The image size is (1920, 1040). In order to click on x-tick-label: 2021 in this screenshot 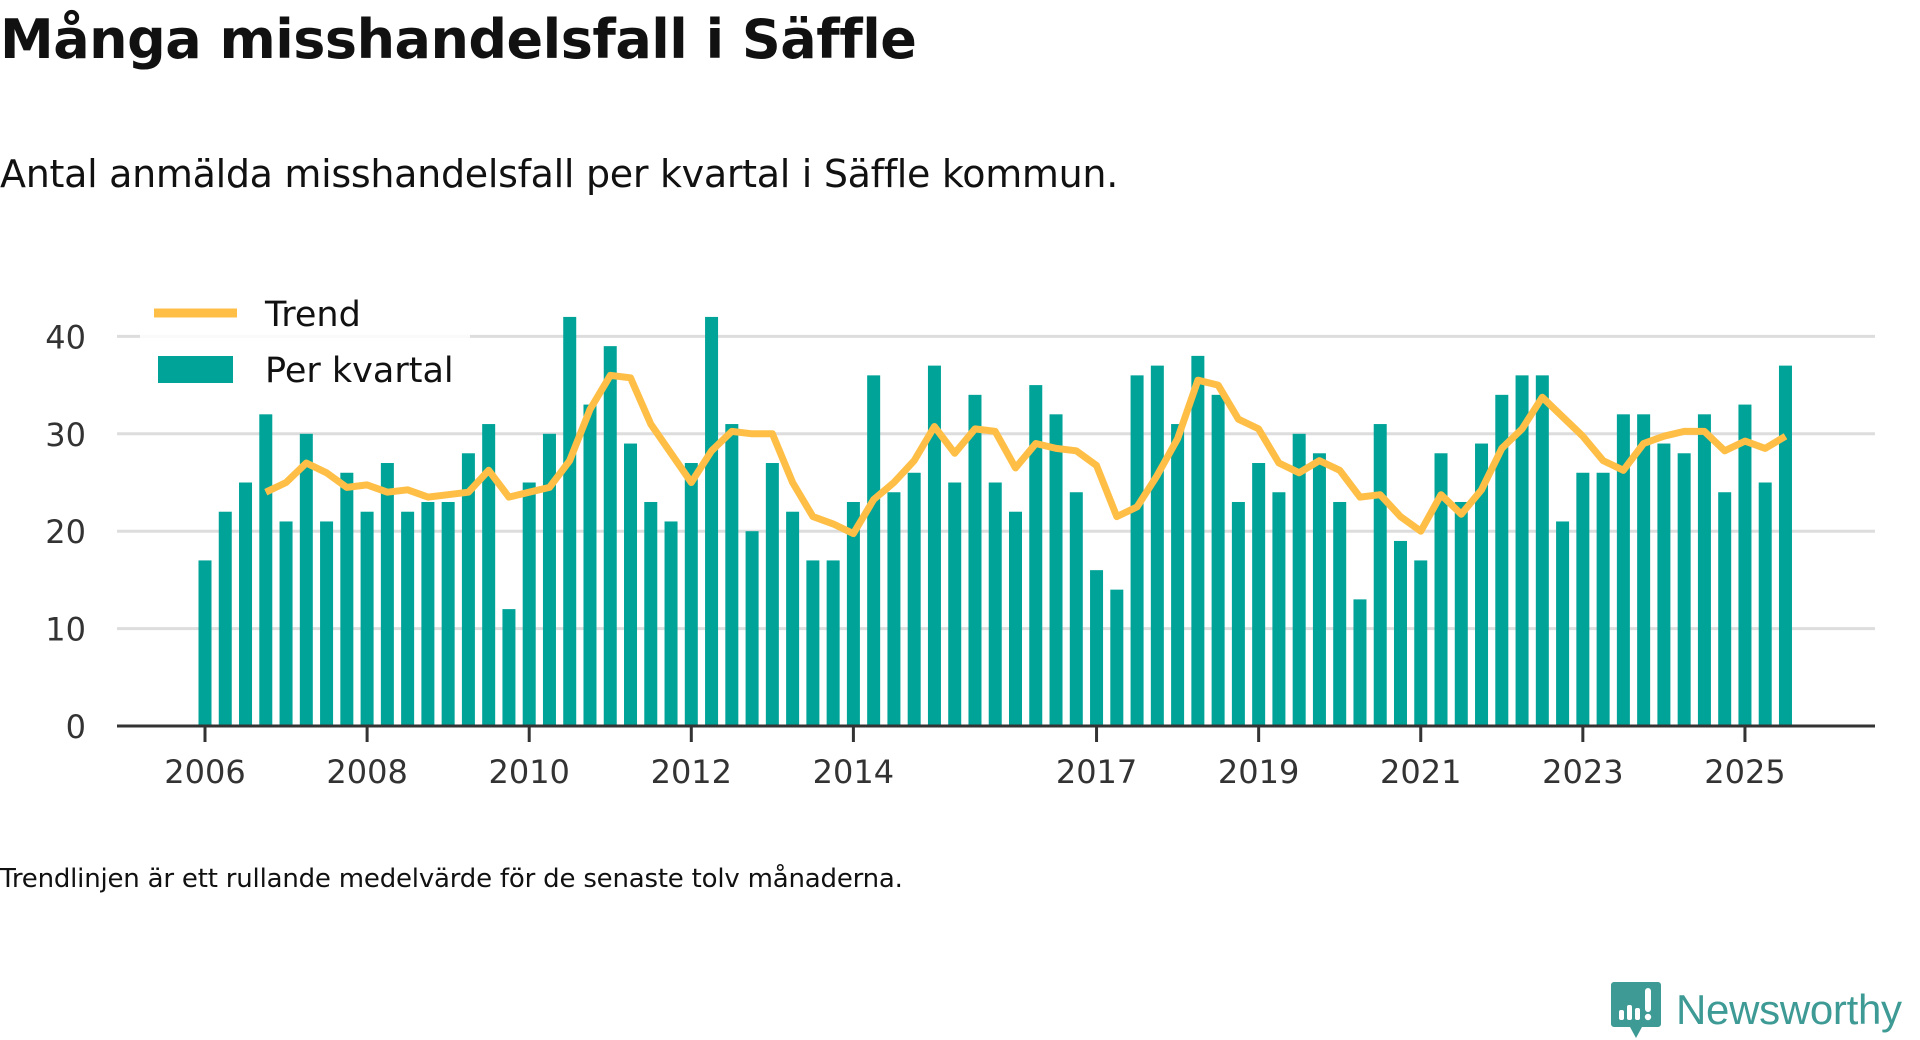, I will do `click(1420, 772)`.